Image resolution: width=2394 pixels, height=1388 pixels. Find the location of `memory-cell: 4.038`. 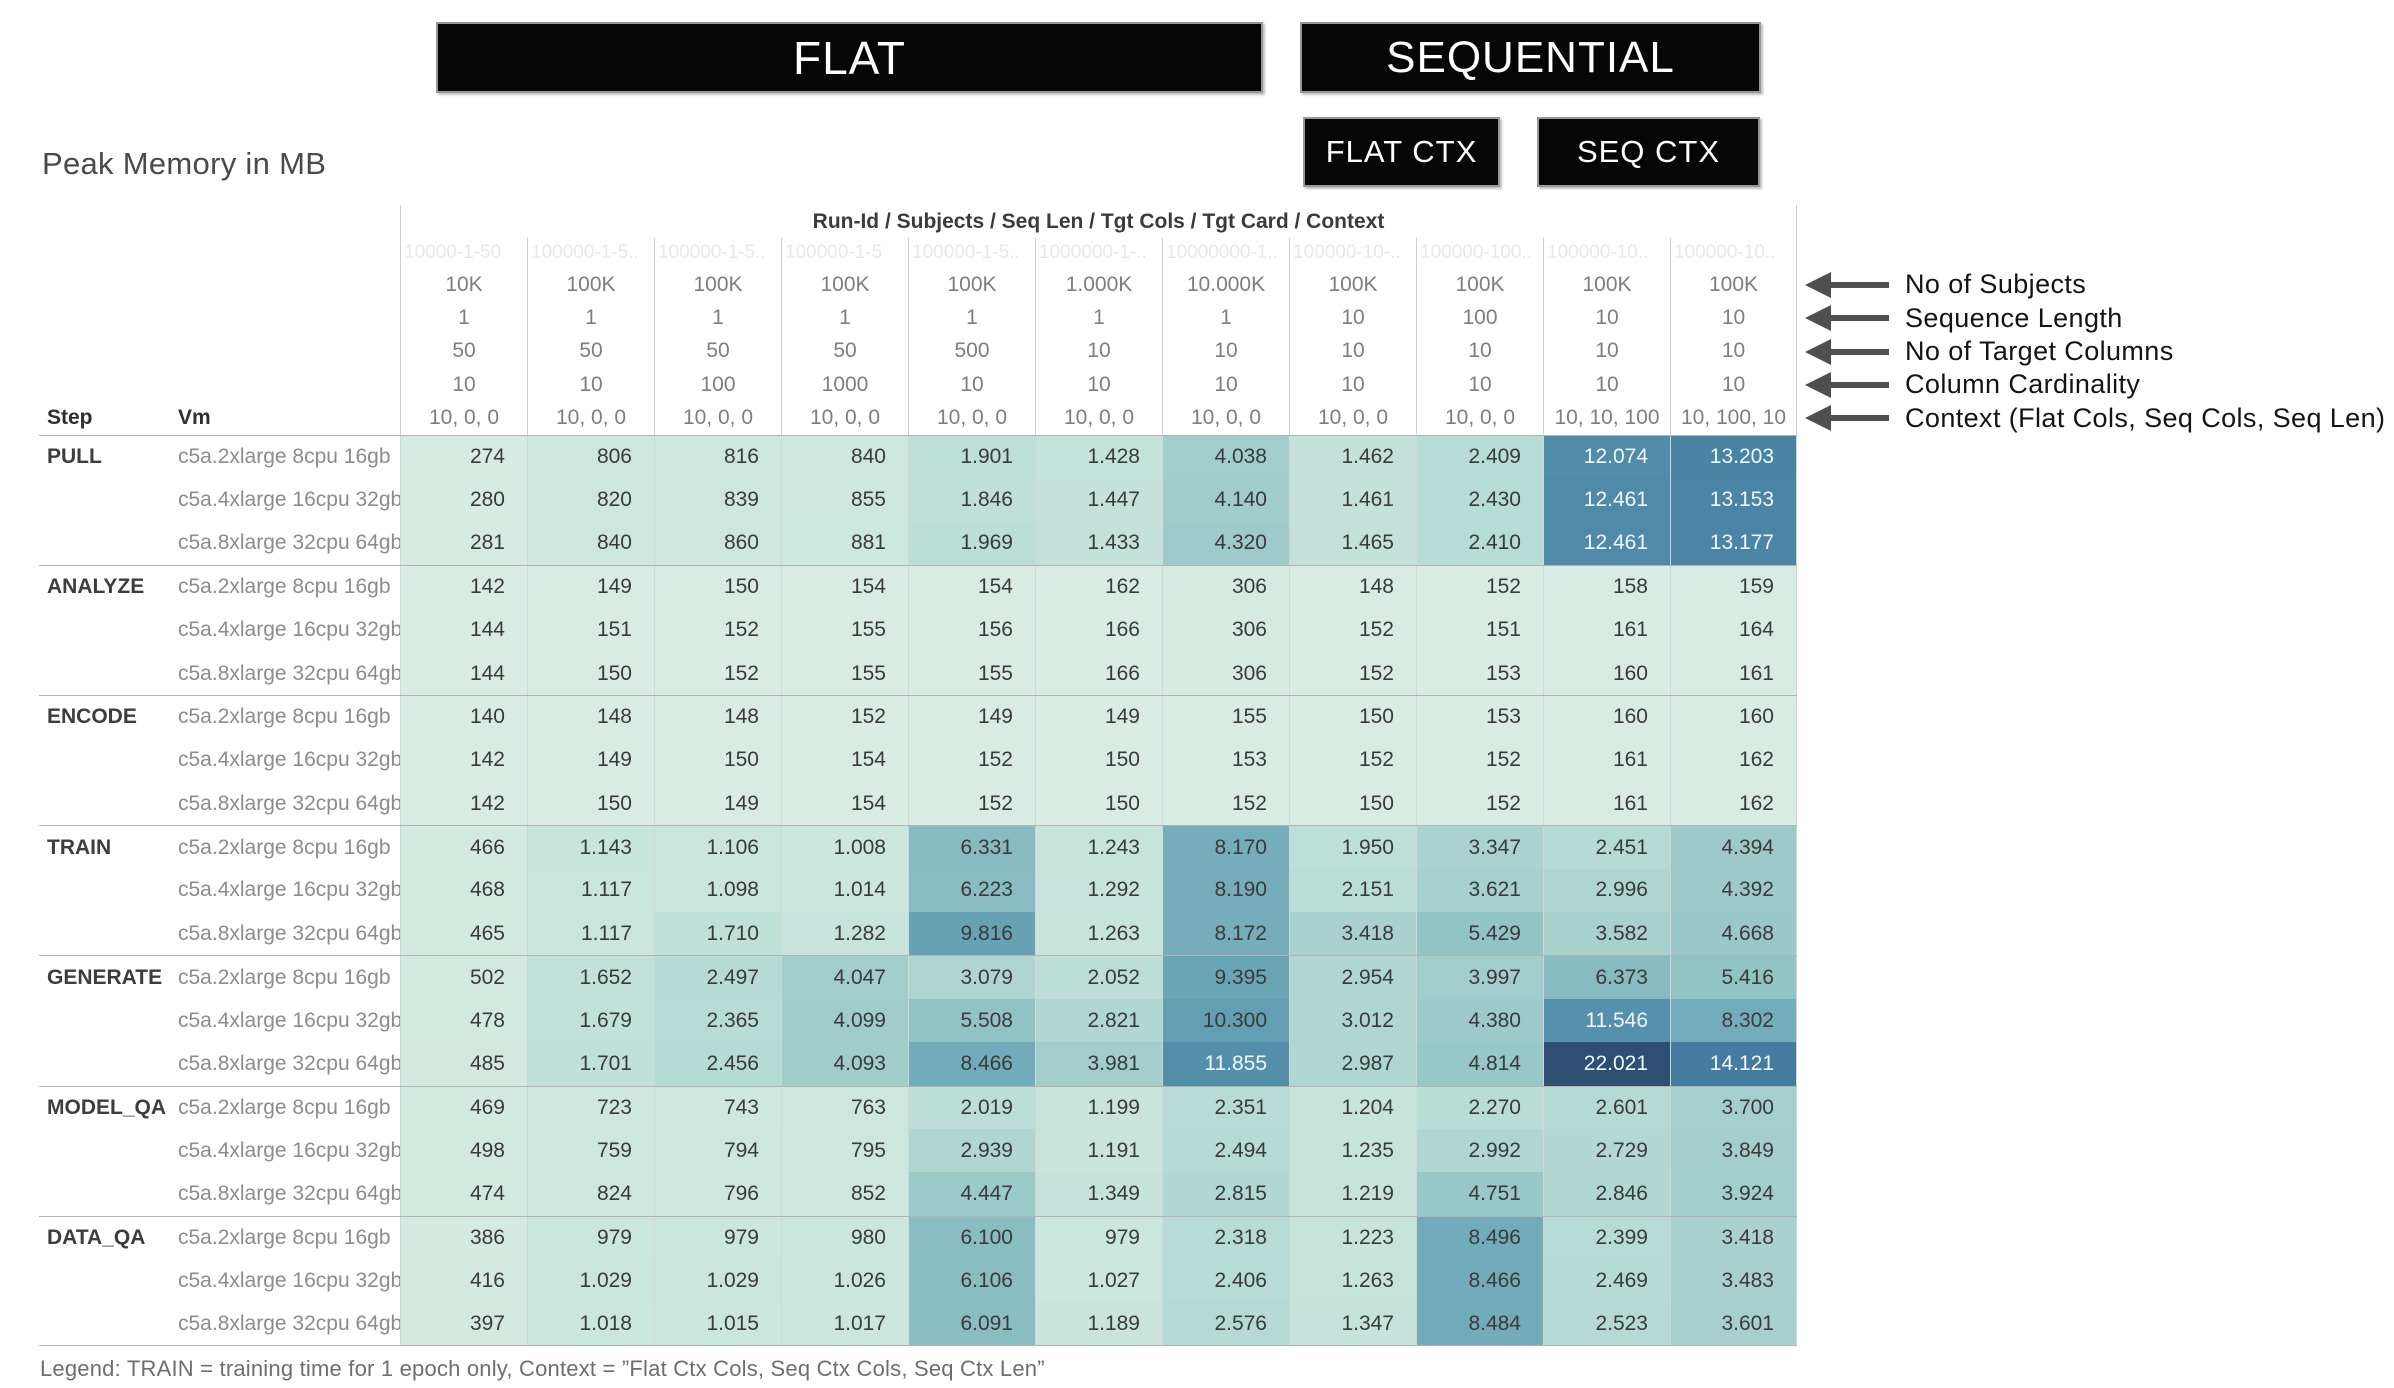

memory-cell: 4.038 is located at coordinates (1225, 457).